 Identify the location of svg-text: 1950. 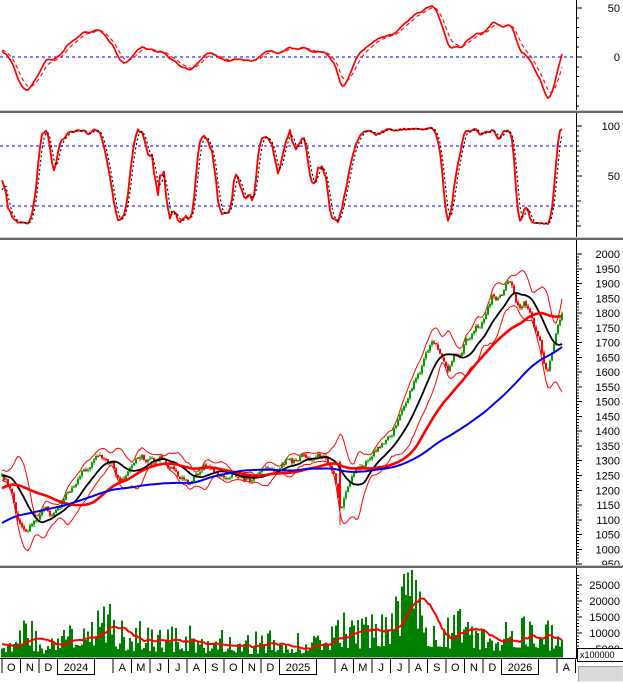
(608, 270).